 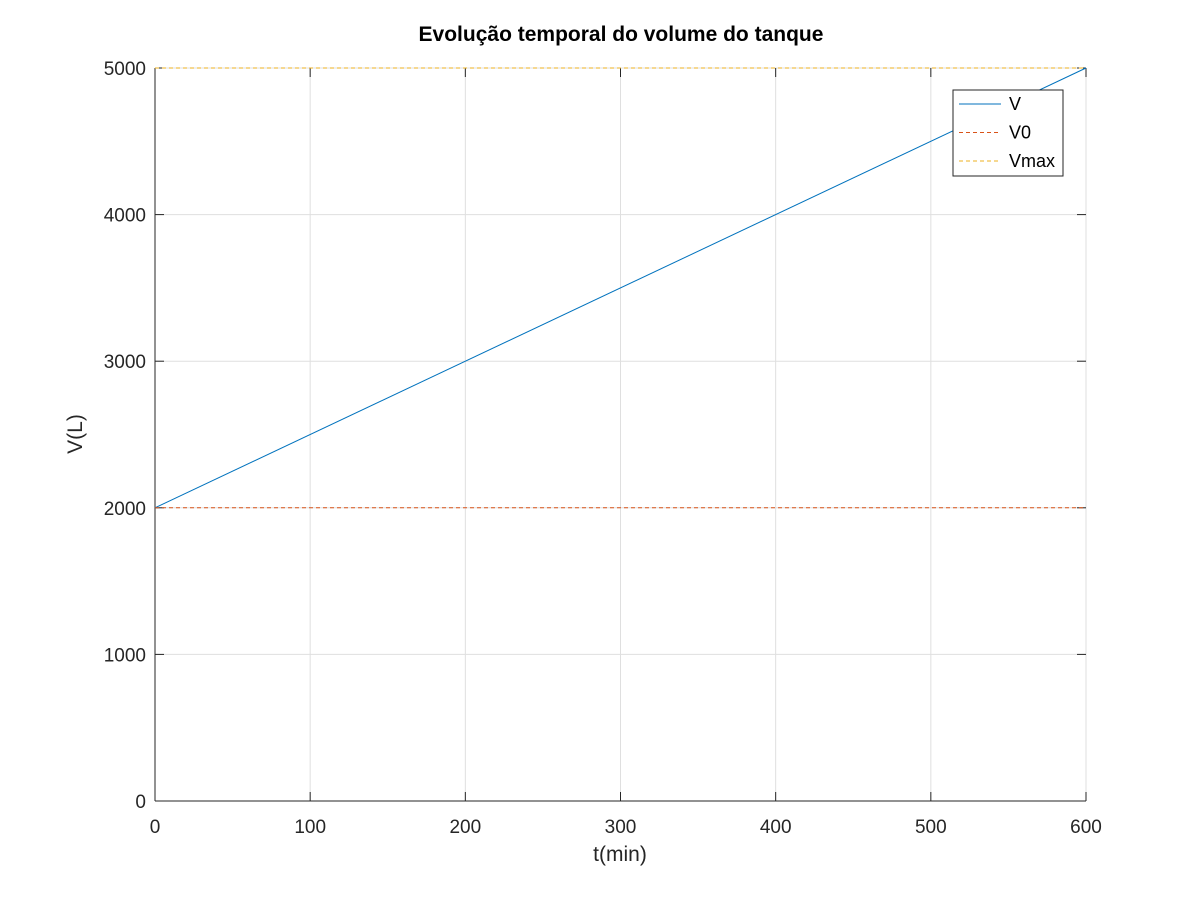 I want to click on x-tick-label: 400, so click(x=776, y=827).